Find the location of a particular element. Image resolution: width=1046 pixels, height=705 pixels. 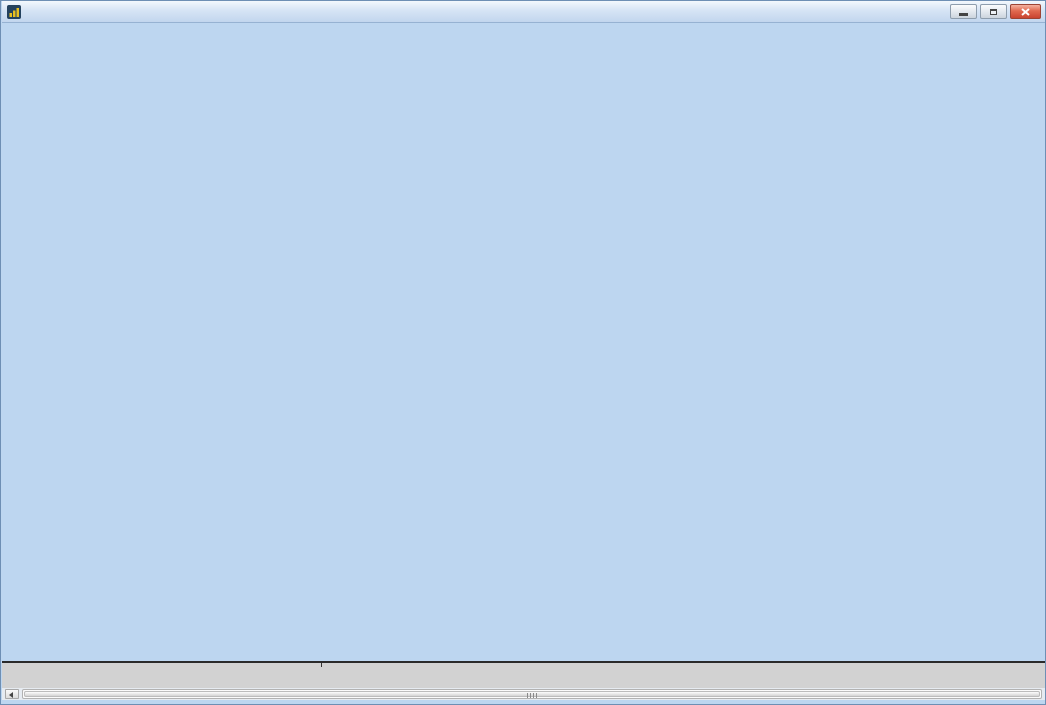

close-icon is located at coordinates (1025, 11).